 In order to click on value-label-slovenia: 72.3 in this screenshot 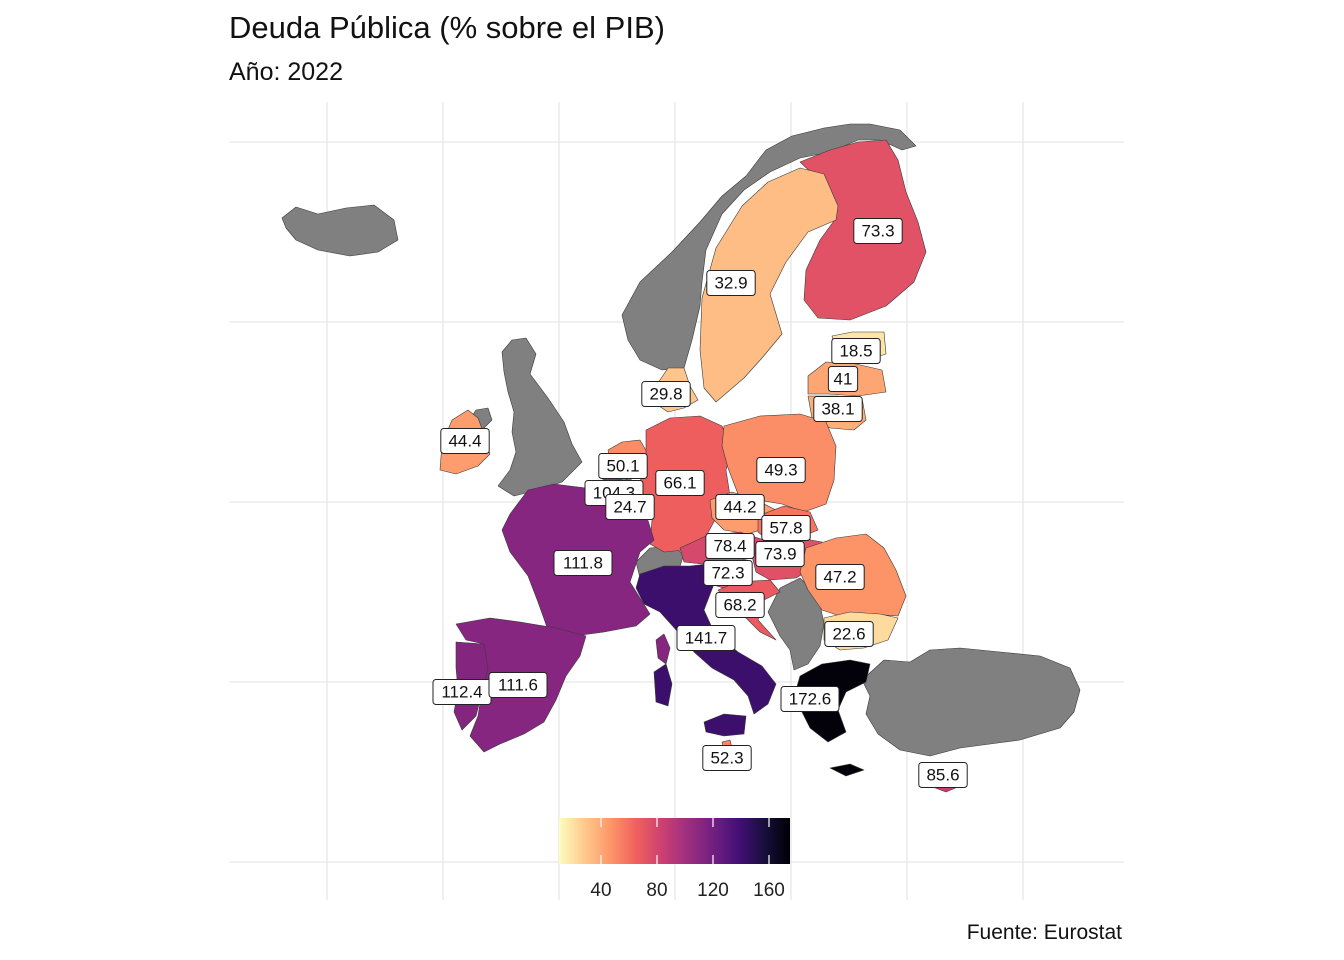, I will do `click(728, 573)`.